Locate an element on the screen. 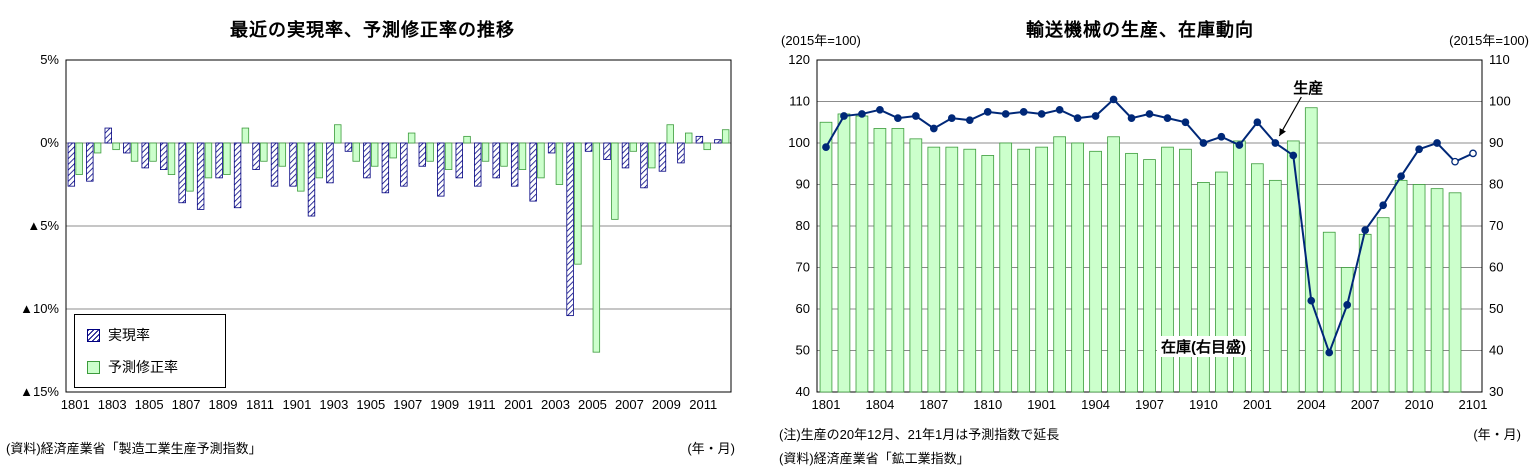 The width and height of the screenshot is (1535, 475). left-y-tick-label: 50 is located at coordinates (803, 350).